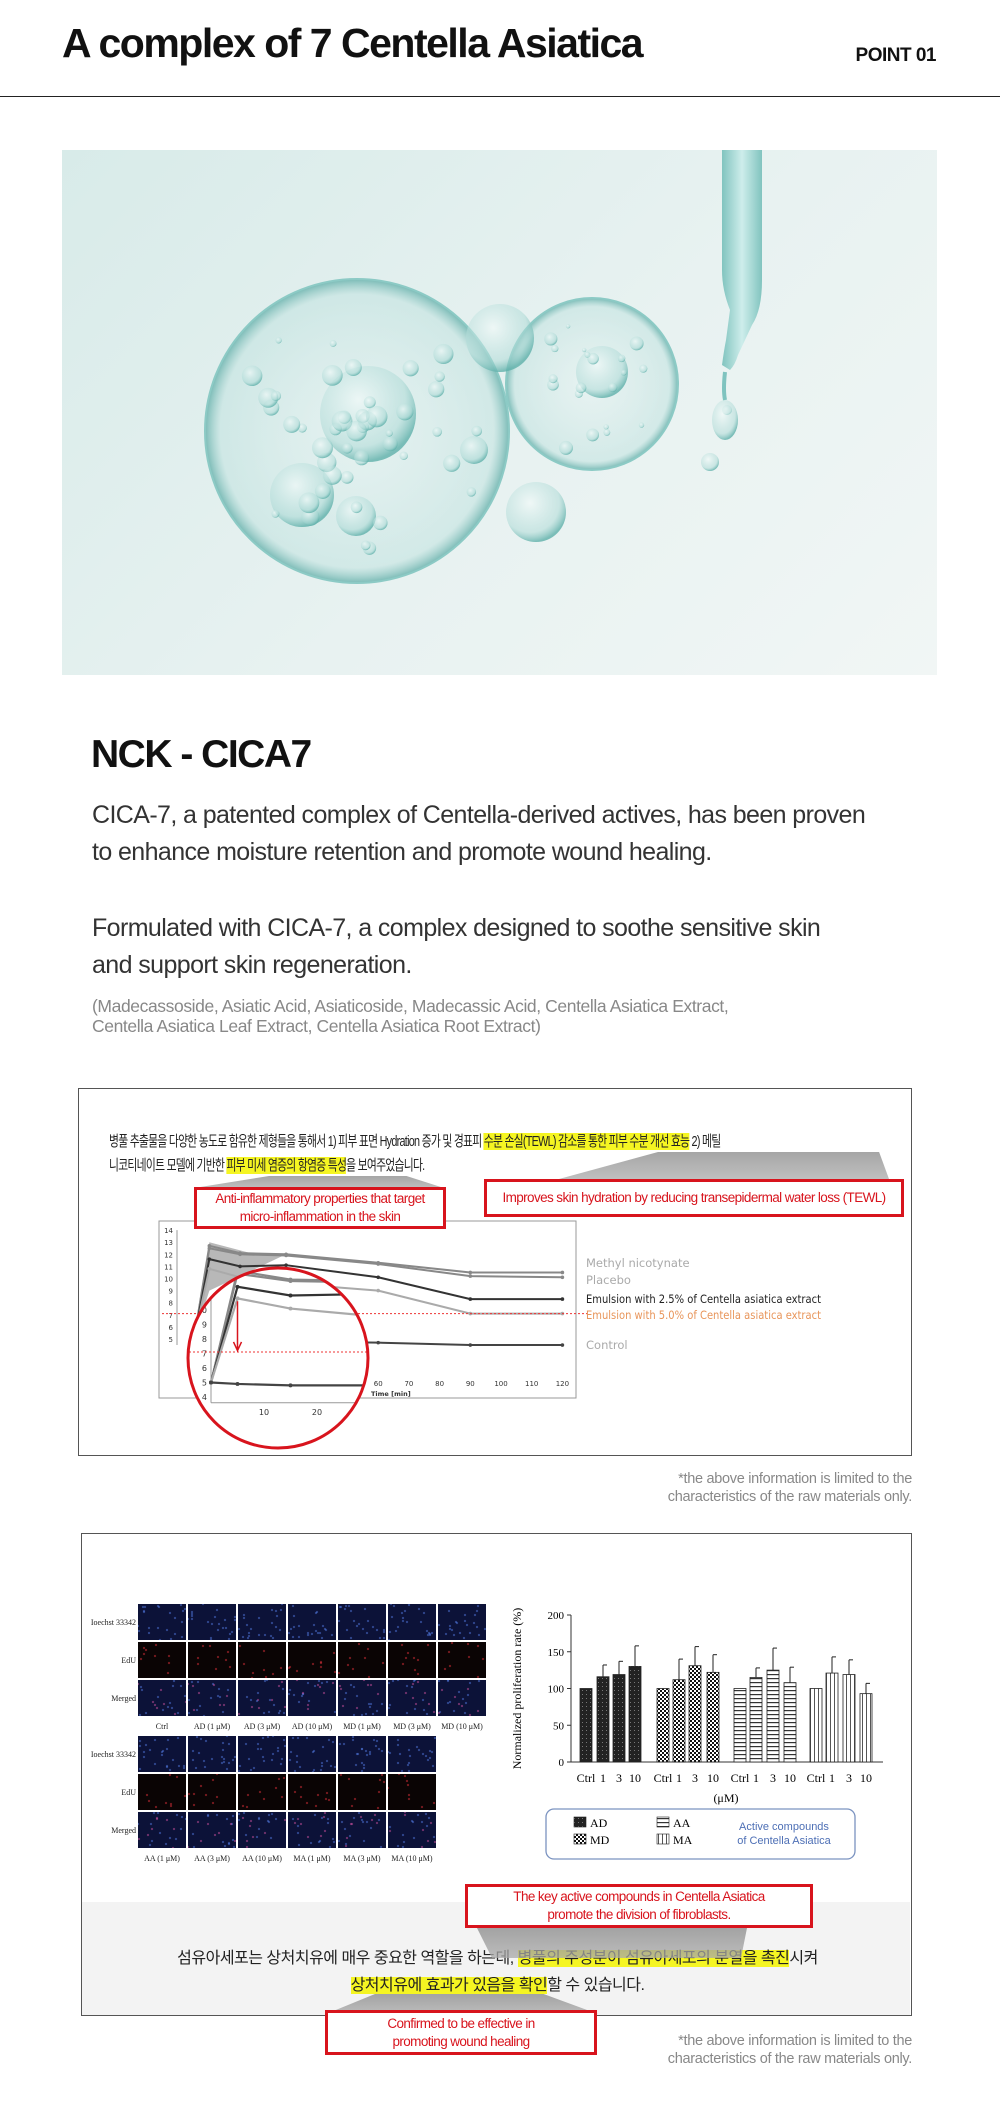 Image resolution: width=1000 pixels, height=2109 pixels. Describe the element at coordinates (795, 1479) in the screenshot. I see `text-line: *the above information is limited to the` at that location.